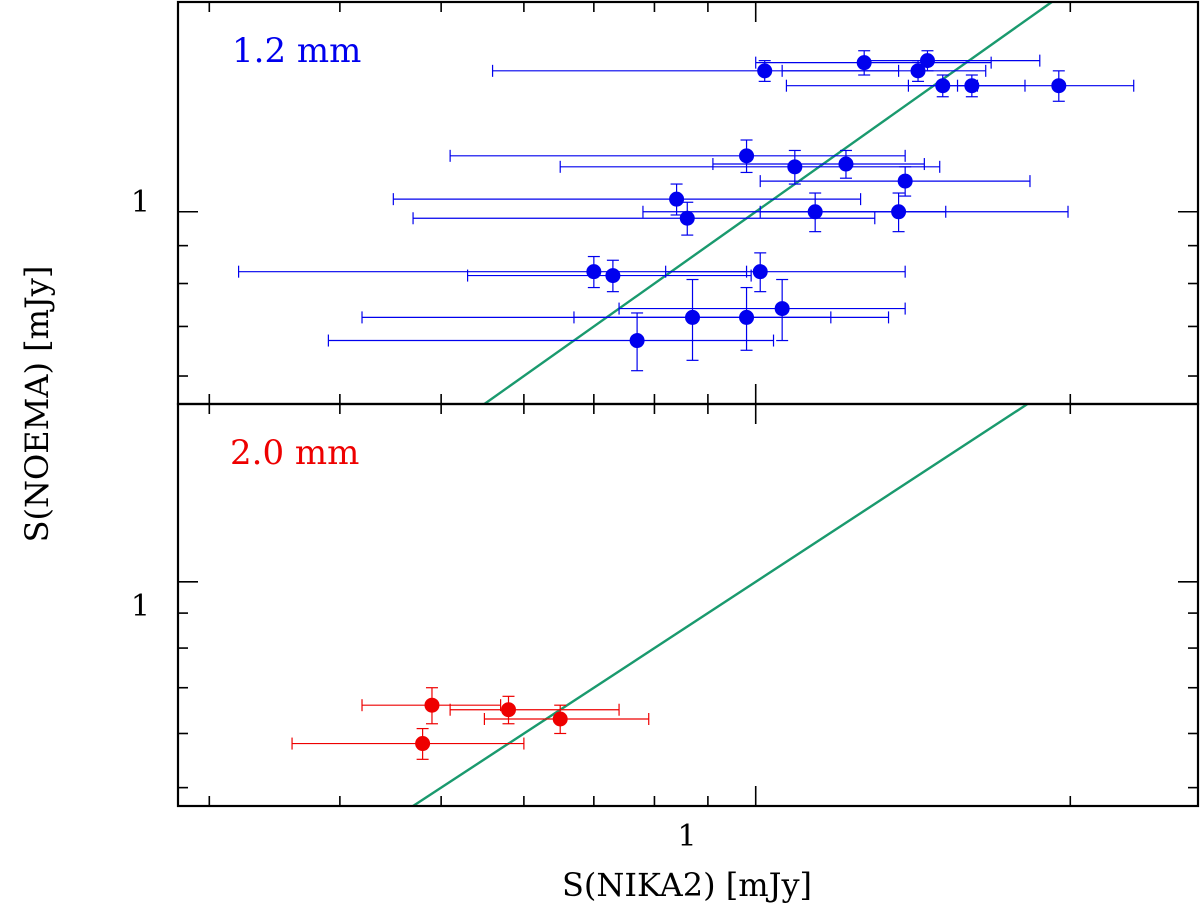 This screenshot has width=1200, height=908. What do you see at coordinates (140, 606) in the screenshot?
I see `y-tick-label-1-bottom: 1` at bounding box center [140, 606].